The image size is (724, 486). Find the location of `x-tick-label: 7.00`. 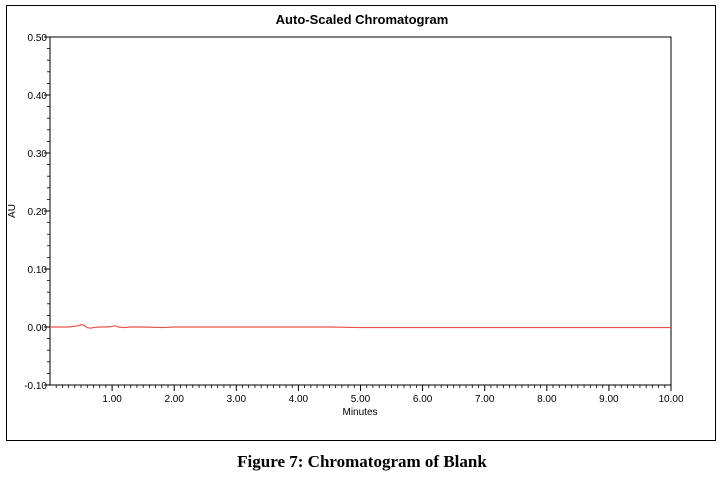

x-tick-label: 7.00 is located at coordinates (485, 399).